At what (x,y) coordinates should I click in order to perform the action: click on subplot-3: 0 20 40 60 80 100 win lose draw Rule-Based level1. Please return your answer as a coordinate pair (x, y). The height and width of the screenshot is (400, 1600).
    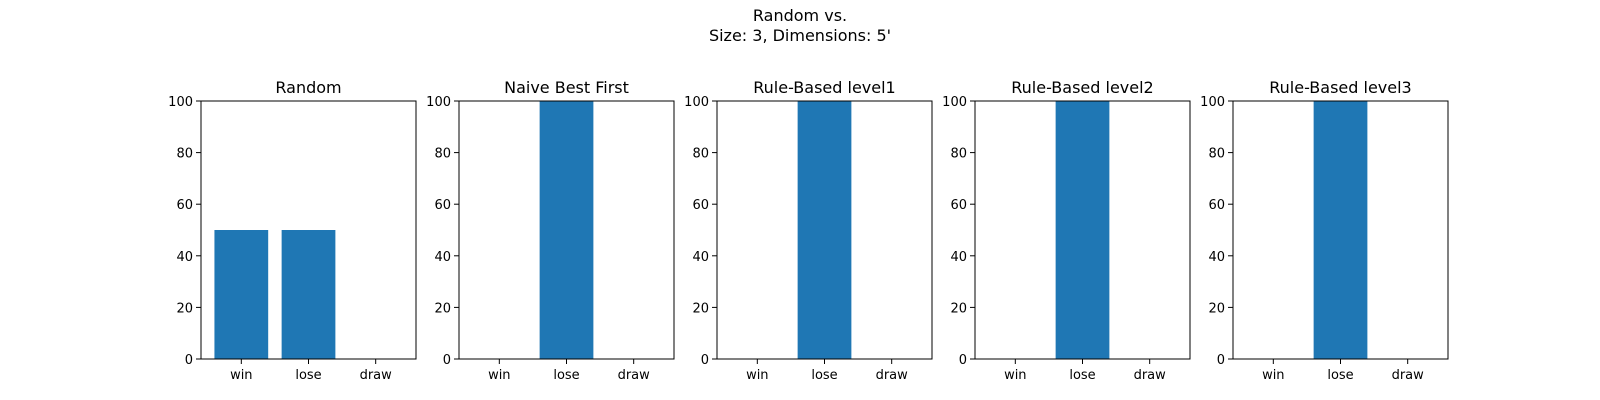
    Looking at the image, I should click on (808, 230).